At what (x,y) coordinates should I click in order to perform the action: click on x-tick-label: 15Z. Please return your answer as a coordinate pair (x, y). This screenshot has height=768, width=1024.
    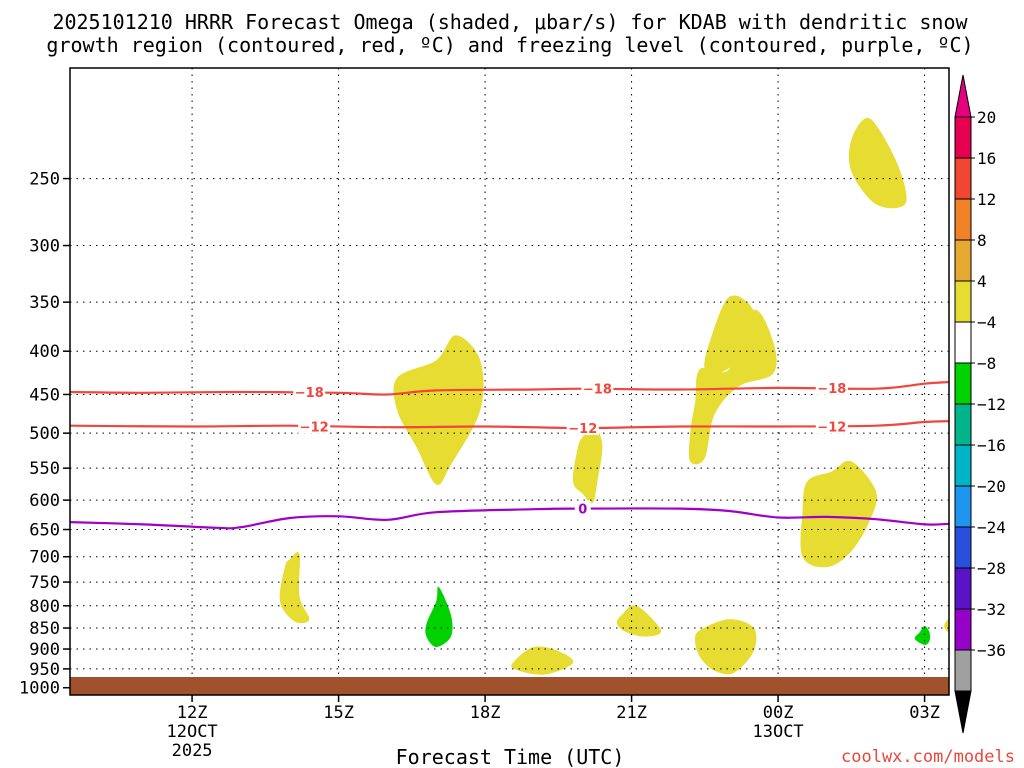
    Looking at the image, I should click on (338, 713).